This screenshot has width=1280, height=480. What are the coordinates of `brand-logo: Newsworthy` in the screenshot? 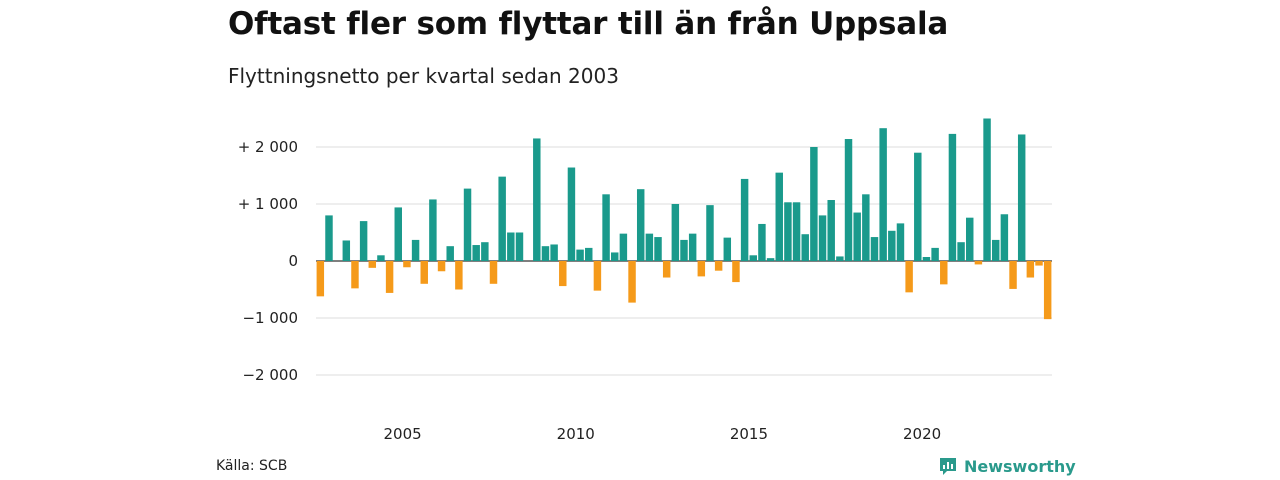 It's located at (1007, 466).